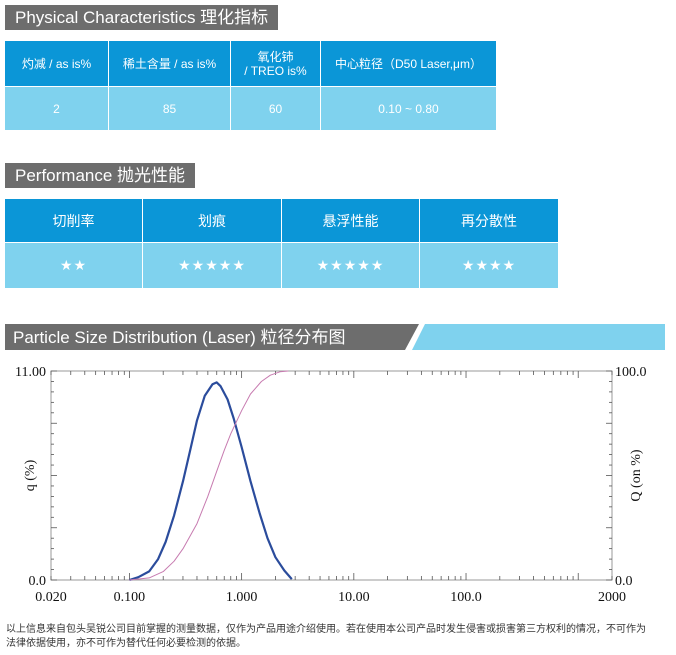 The width and height of the screenshot is (676, 655). Describe the element at coordinates (179, 337) in the screenshot. I see `psd-section-title: Particle Size Distribution (Laser) 粒径分布图` at that location.